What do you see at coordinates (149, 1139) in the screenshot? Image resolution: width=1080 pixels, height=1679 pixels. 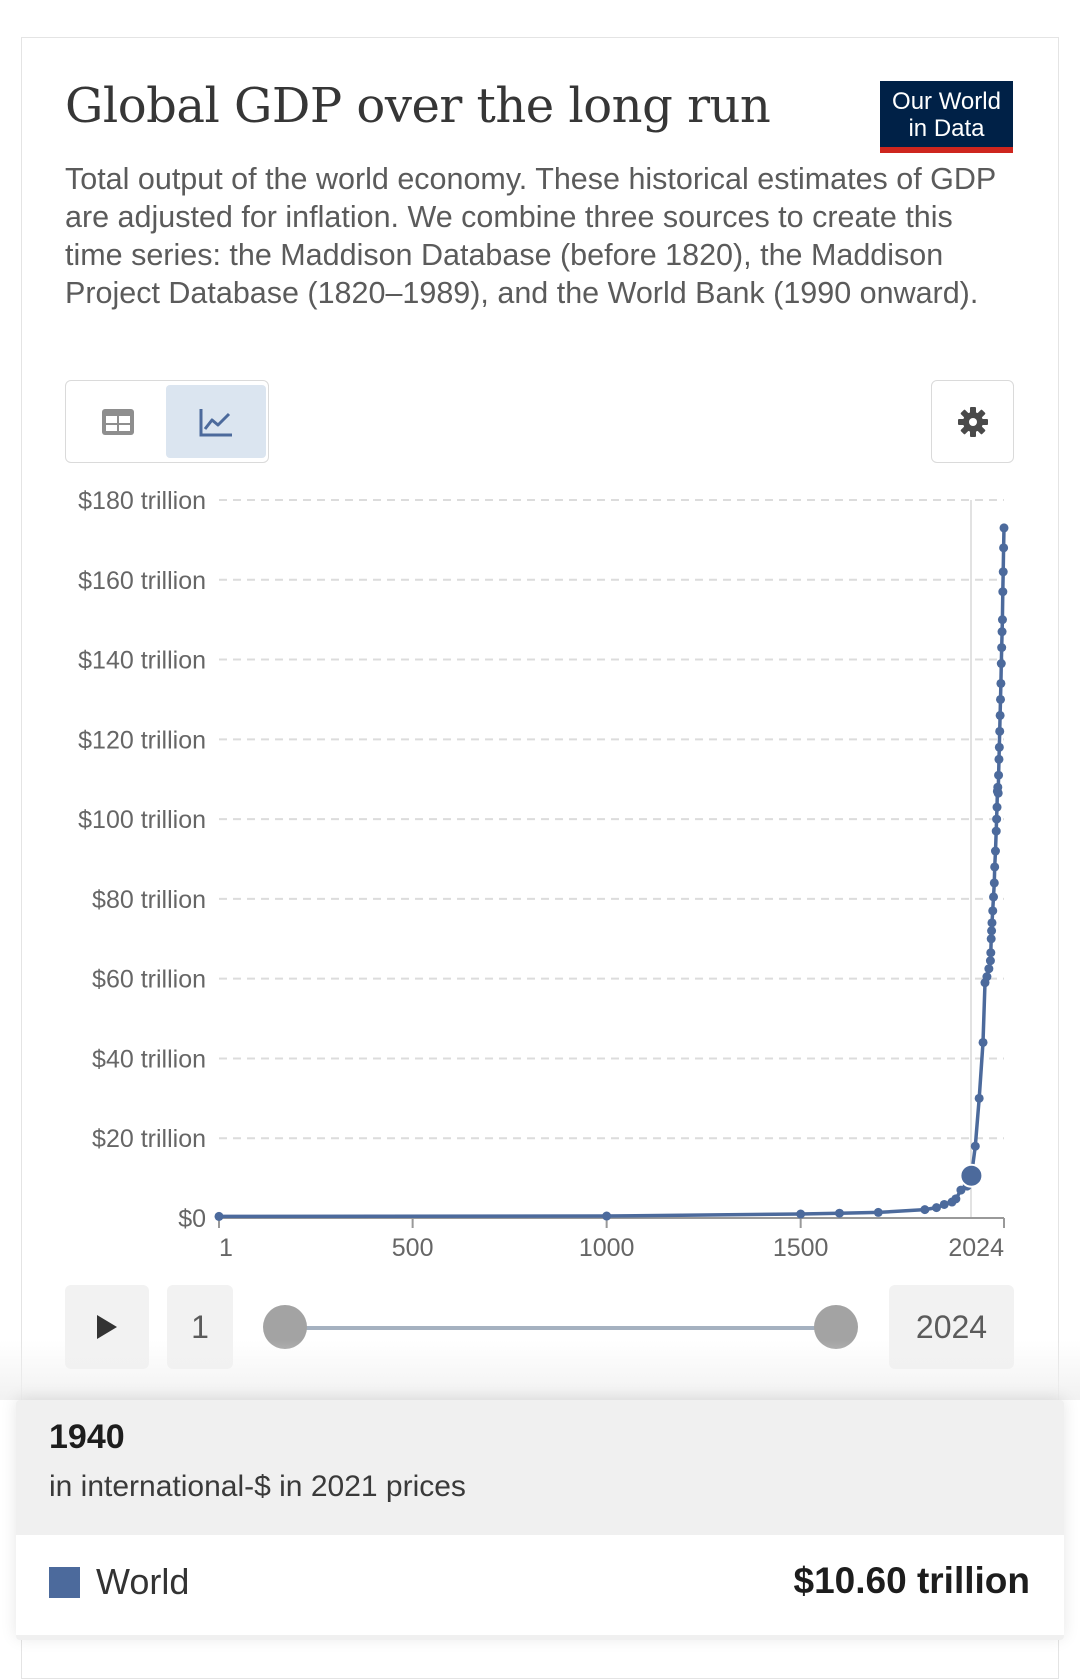 I see `y-tick-label: $20 trillion` at bounding box center [149, 1139].